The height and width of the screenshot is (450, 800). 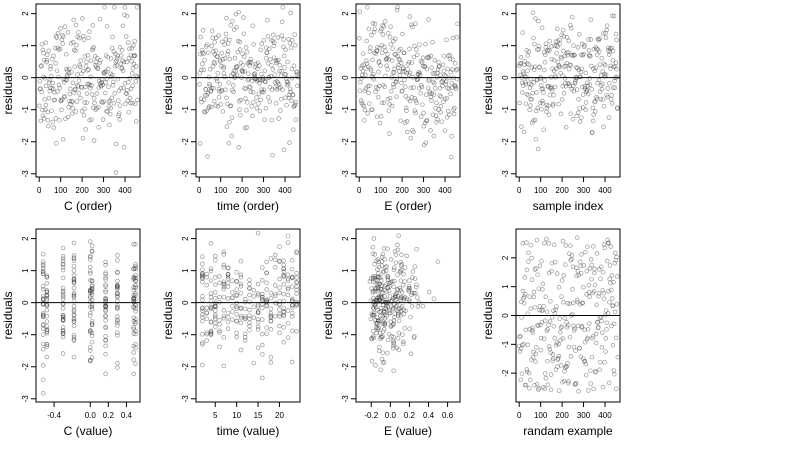 I want to click on y-axis-title: residuals, so click(x=168, y=315).